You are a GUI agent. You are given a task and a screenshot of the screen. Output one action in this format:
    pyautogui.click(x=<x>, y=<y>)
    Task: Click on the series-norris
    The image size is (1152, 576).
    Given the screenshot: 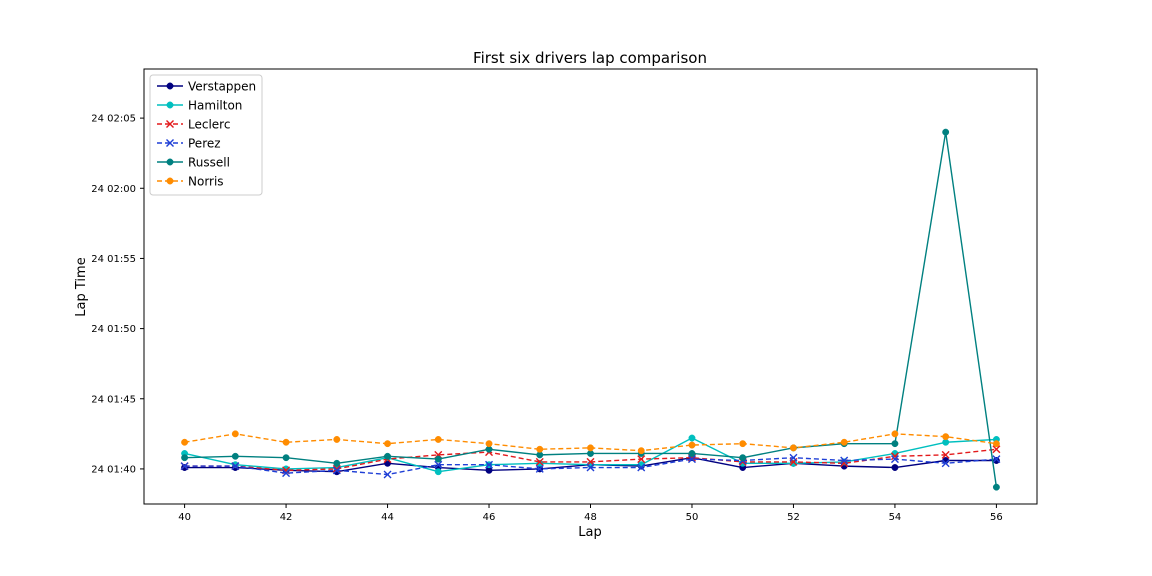 What is the action you would take?
    pyautogui.click(x=590, y=442)
    